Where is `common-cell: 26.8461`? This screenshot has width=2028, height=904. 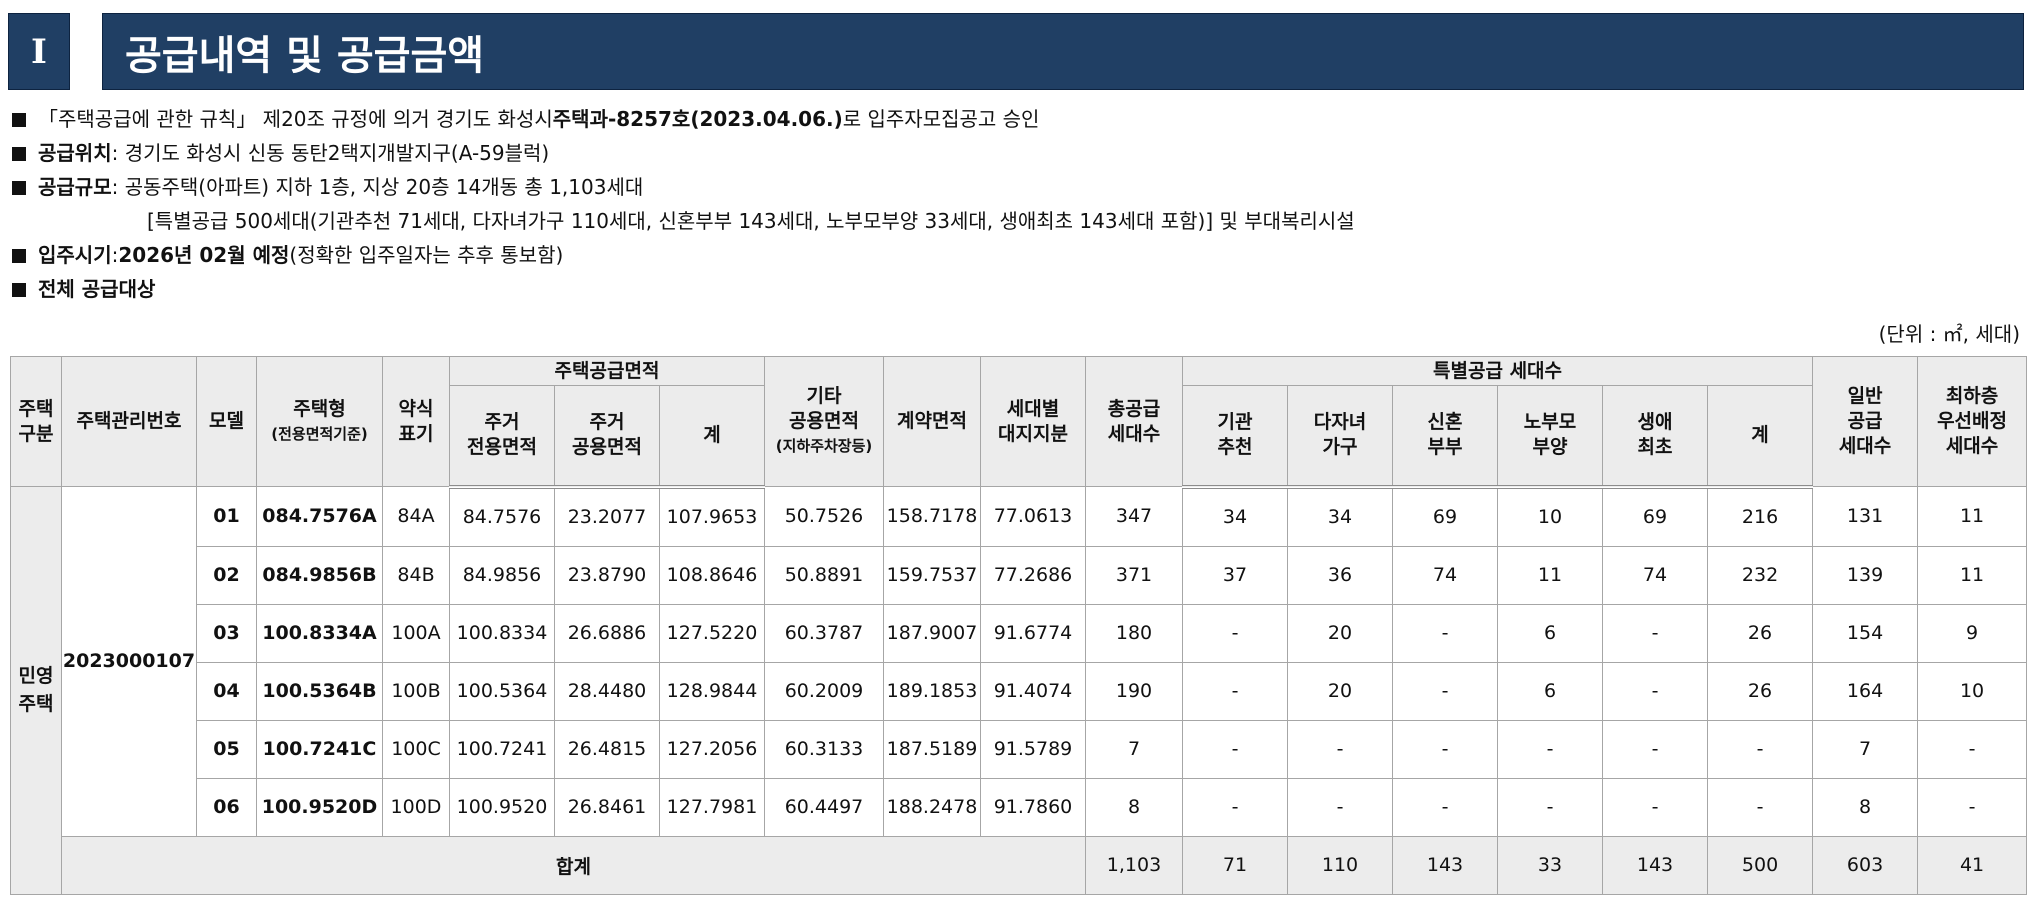
common-cell: 26.8461 is located at coordinates (607, 807).